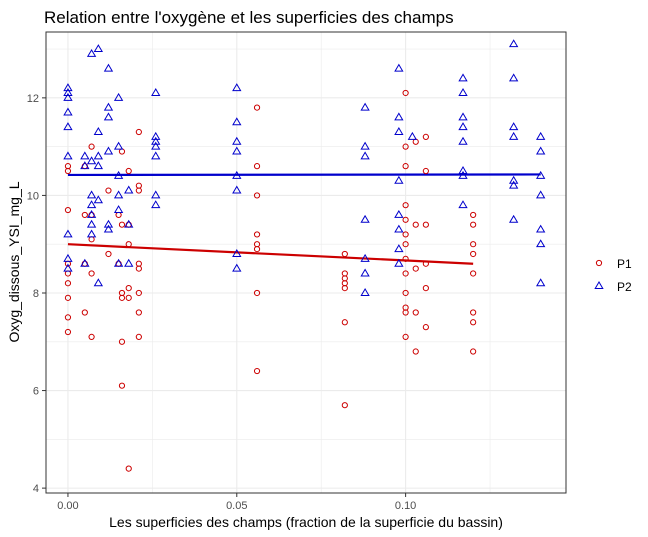 The image size is (648, 537). I want to click on y-axis: 4 6 8 10 12, so click(36, 294).